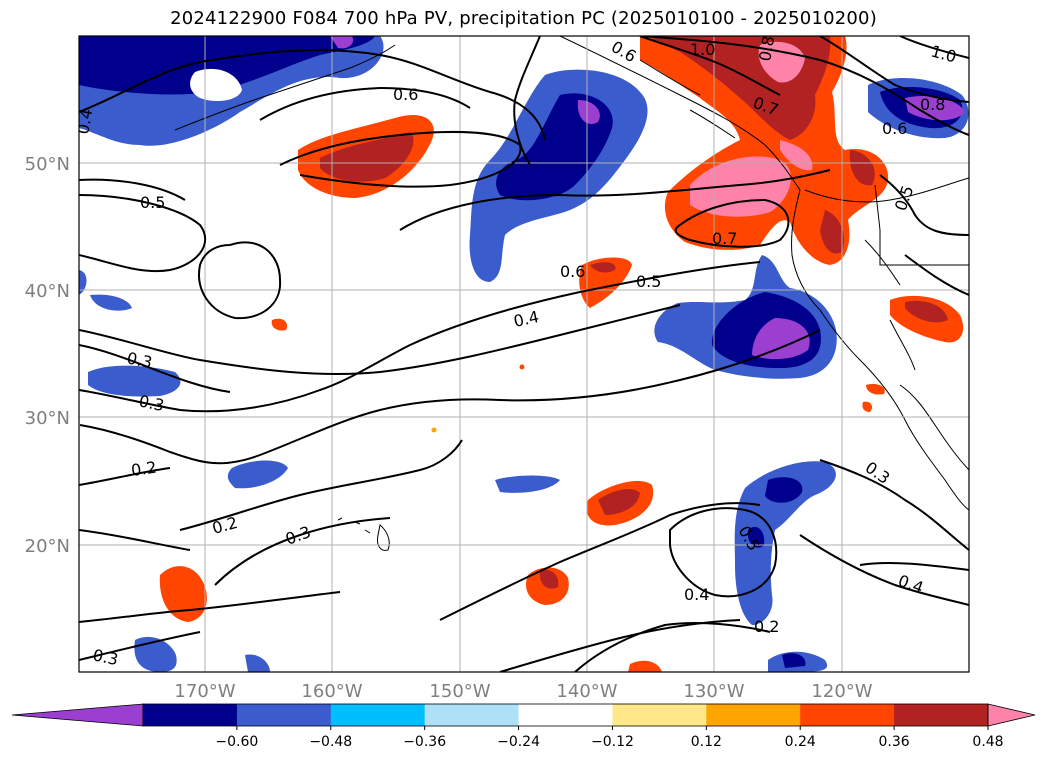  I want to click on latitude-labels: 50°N 40°N 30°N 20°N, so click(47, 355).